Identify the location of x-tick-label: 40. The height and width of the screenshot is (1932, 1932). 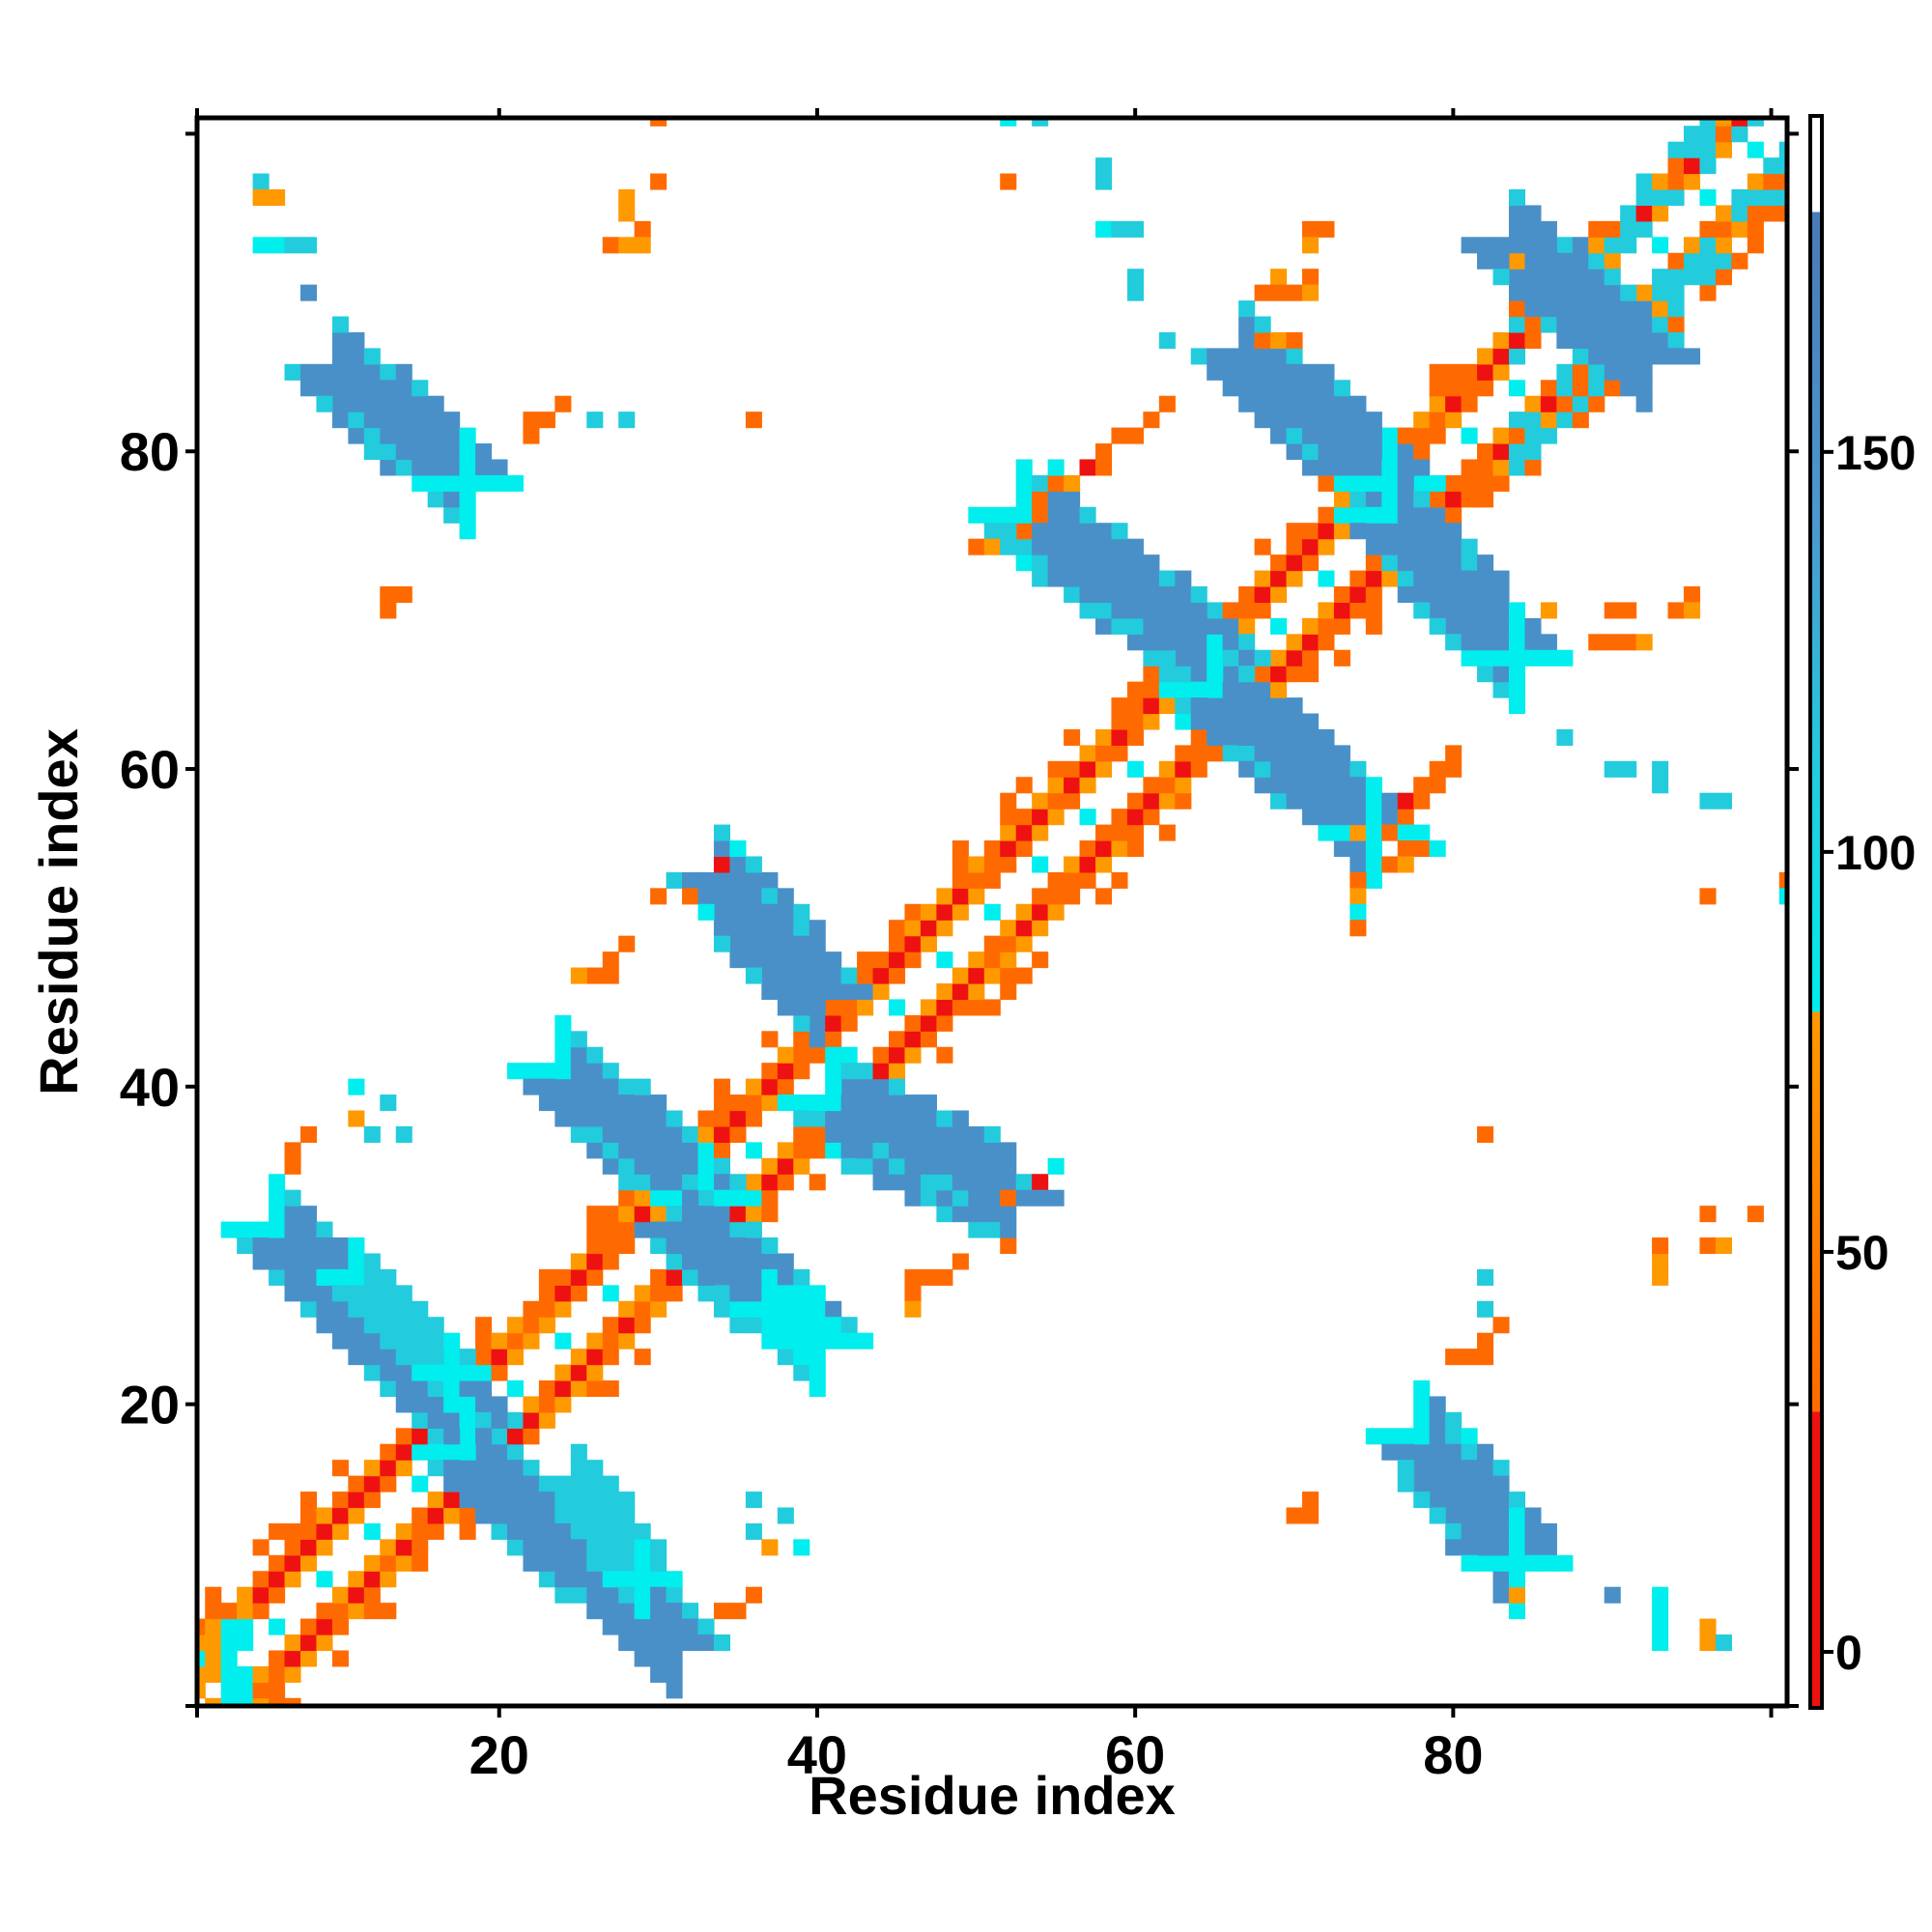
(817, 1754).